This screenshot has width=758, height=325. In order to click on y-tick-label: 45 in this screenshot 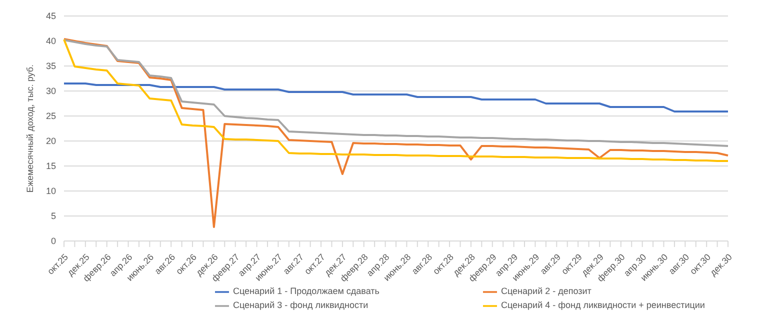, I will do `click(51, 16)`.